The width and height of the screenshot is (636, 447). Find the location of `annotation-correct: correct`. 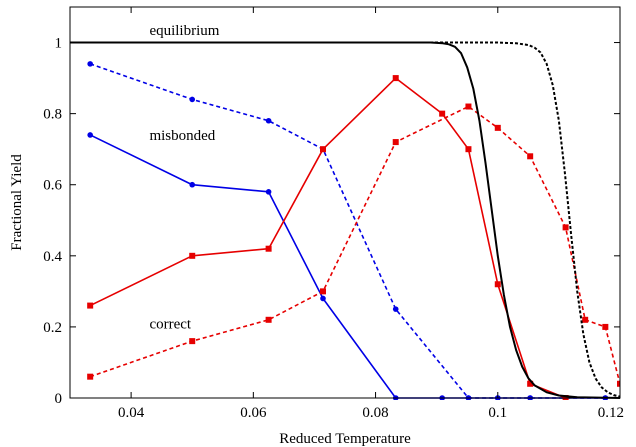

annotation-correct: correct is located at coordinates (170, 324).